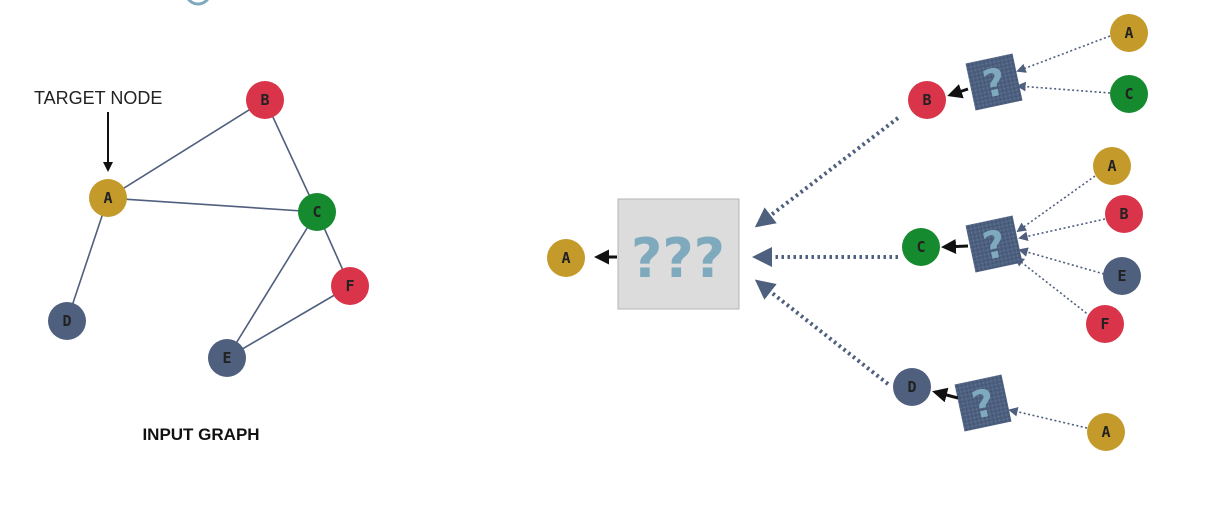 Image resolution: width=1222 pixels, height=532 pixels. Describe the element at coordinates (994, 244) in the screenshot. I see `branch-c-aggregator: ?` at that location.